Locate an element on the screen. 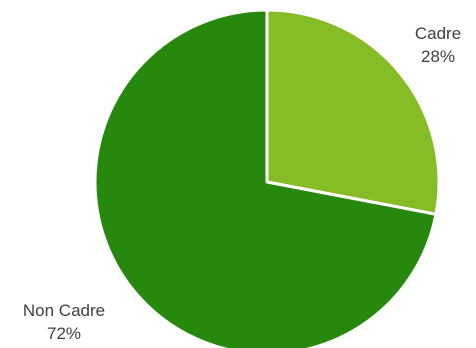 Image resolution: width=476 pixels, height=348 pixels. slice-label-cadre-value: 28% is located at coordinates (438, 56).